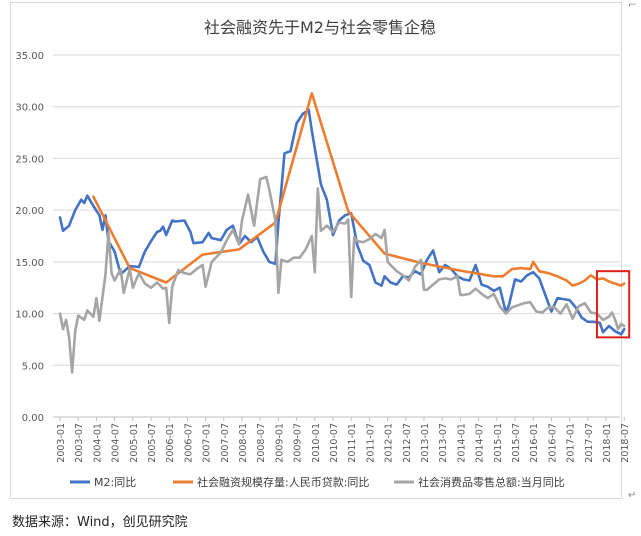 This screenshot has width=641, height=536. I want to click on x-tick-label: 2003-01, so click(61, 443).